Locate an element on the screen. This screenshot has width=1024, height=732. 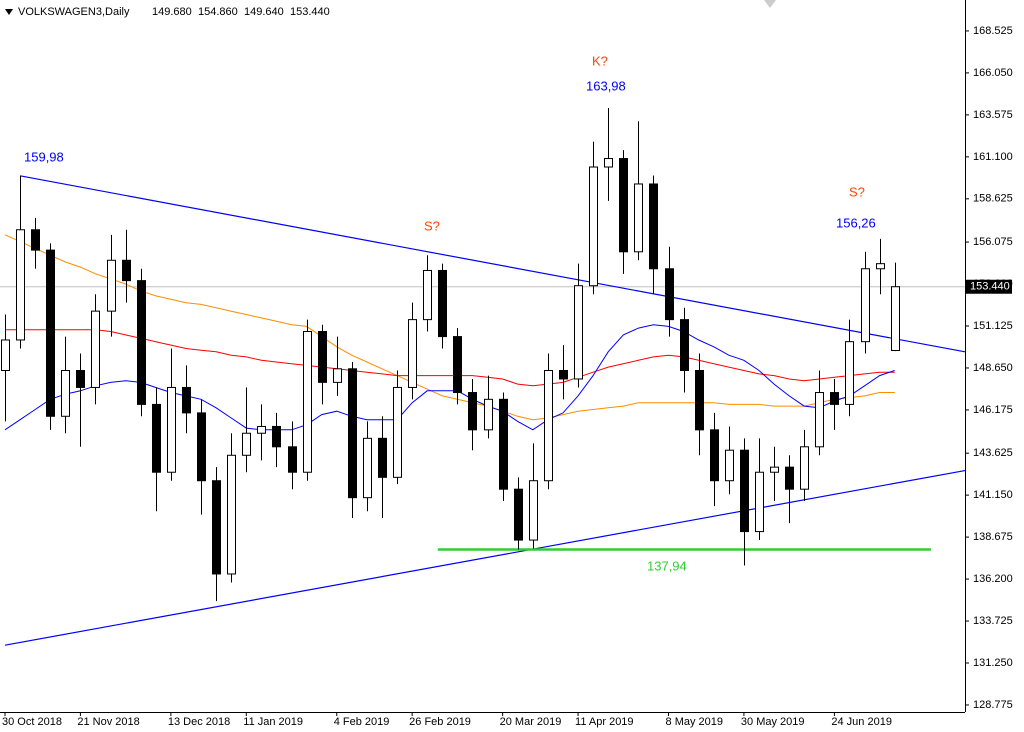
shift-marker is located at coordinates (770, 4).